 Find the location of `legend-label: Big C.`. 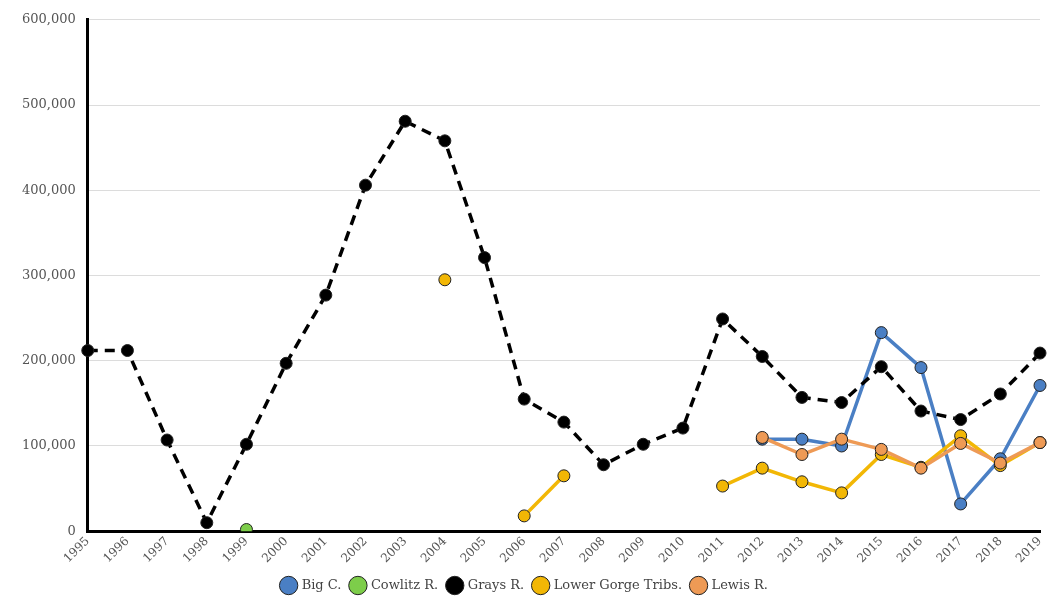

legend-label: Big C. is located at coordinates (321, 584).